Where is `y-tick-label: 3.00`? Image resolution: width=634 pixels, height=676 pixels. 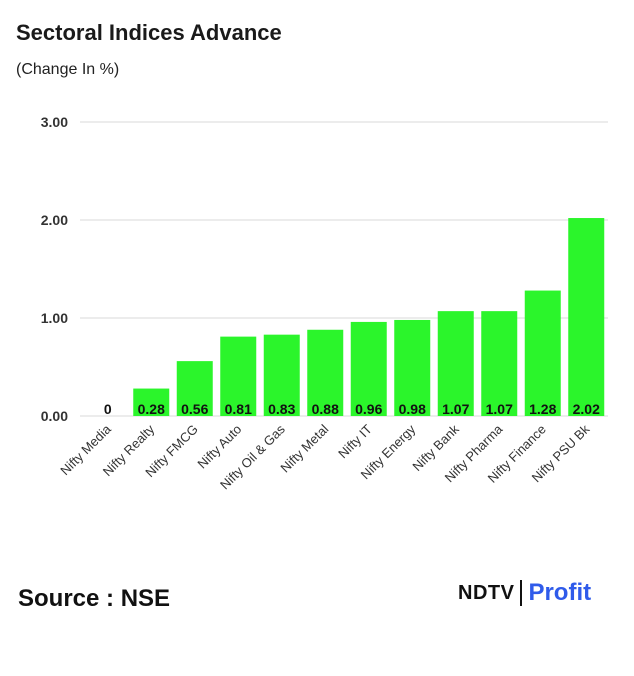
y-tick-label: 3.00 is located at coordinates (54, 122).